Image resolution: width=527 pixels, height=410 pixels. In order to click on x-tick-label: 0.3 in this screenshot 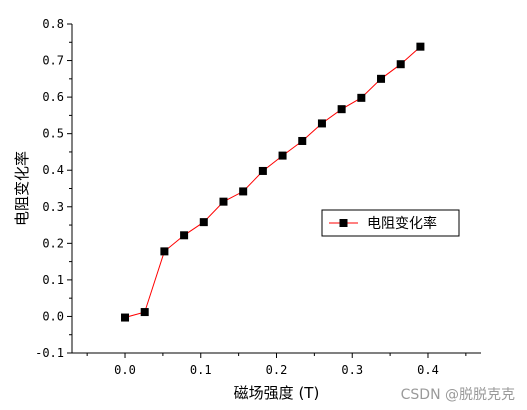, I will do `click(352, 370)`.